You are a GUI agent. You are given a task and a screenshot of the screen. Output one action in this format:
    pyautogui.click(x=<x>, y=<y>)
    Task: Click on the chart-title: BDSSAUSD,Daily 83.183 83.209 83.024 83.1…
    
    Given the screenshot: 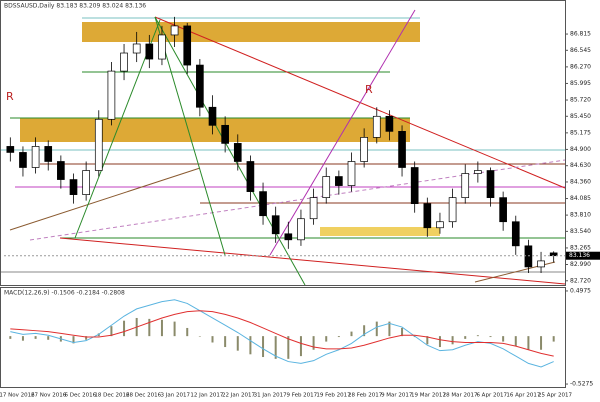 What is the action you would take?
    pyautogui.click(x=75, y=6)
    